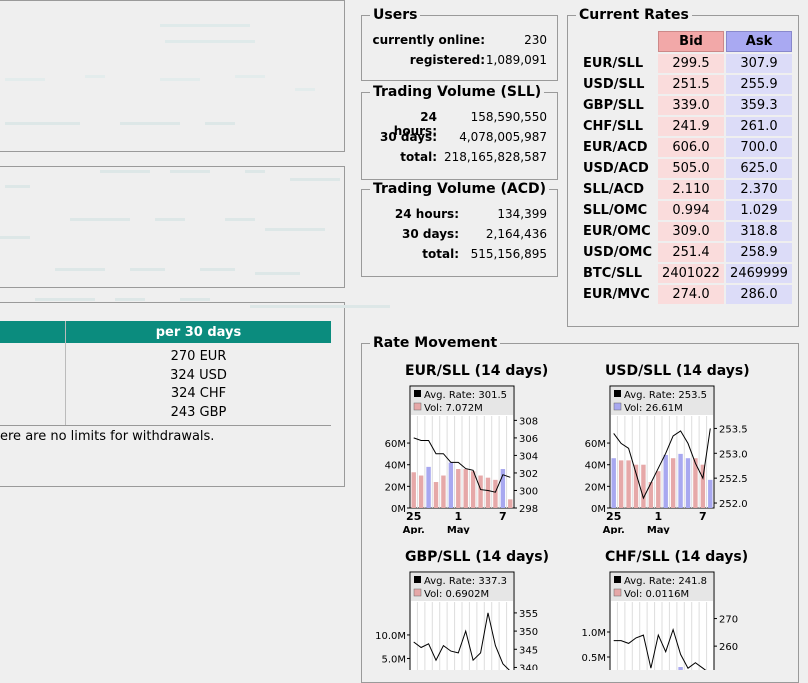  Describe the element at coordinates (691, 273) in the screenshot. I see `rate-bid: 2401022` at that location.